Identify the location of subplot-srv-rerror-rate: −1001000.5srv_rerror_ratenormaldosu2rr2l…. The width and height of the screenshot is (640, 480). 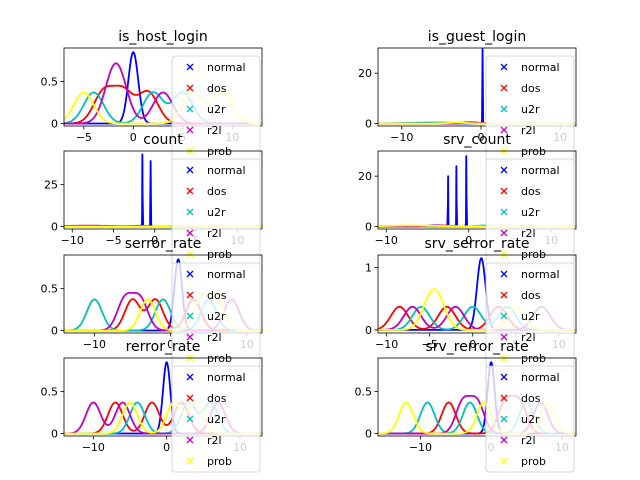
(466, 406).